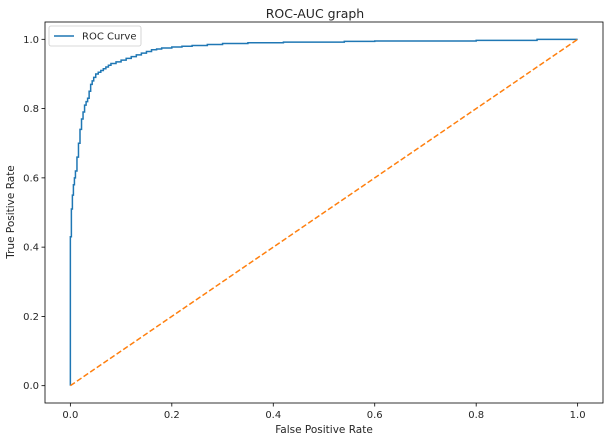 Image resolution: width=609 pixels, height=441 pixels. I want to click on x-tick-label: 0.4, so click(273, 415).